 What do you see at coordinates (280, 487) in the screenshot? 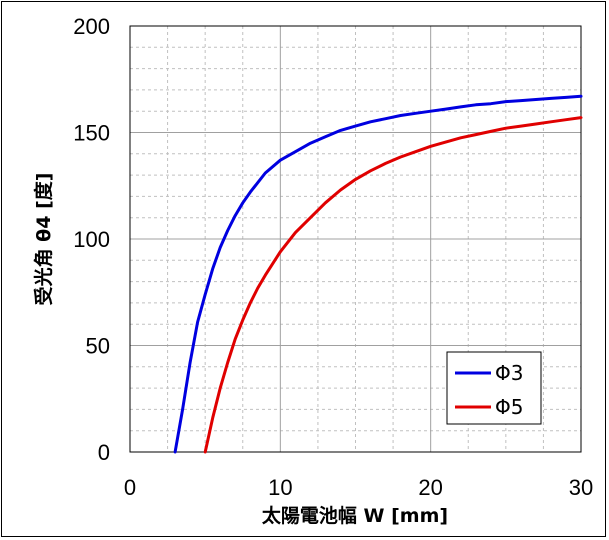
I see `x-tick-label: 10` at bounding box center [280, 487].